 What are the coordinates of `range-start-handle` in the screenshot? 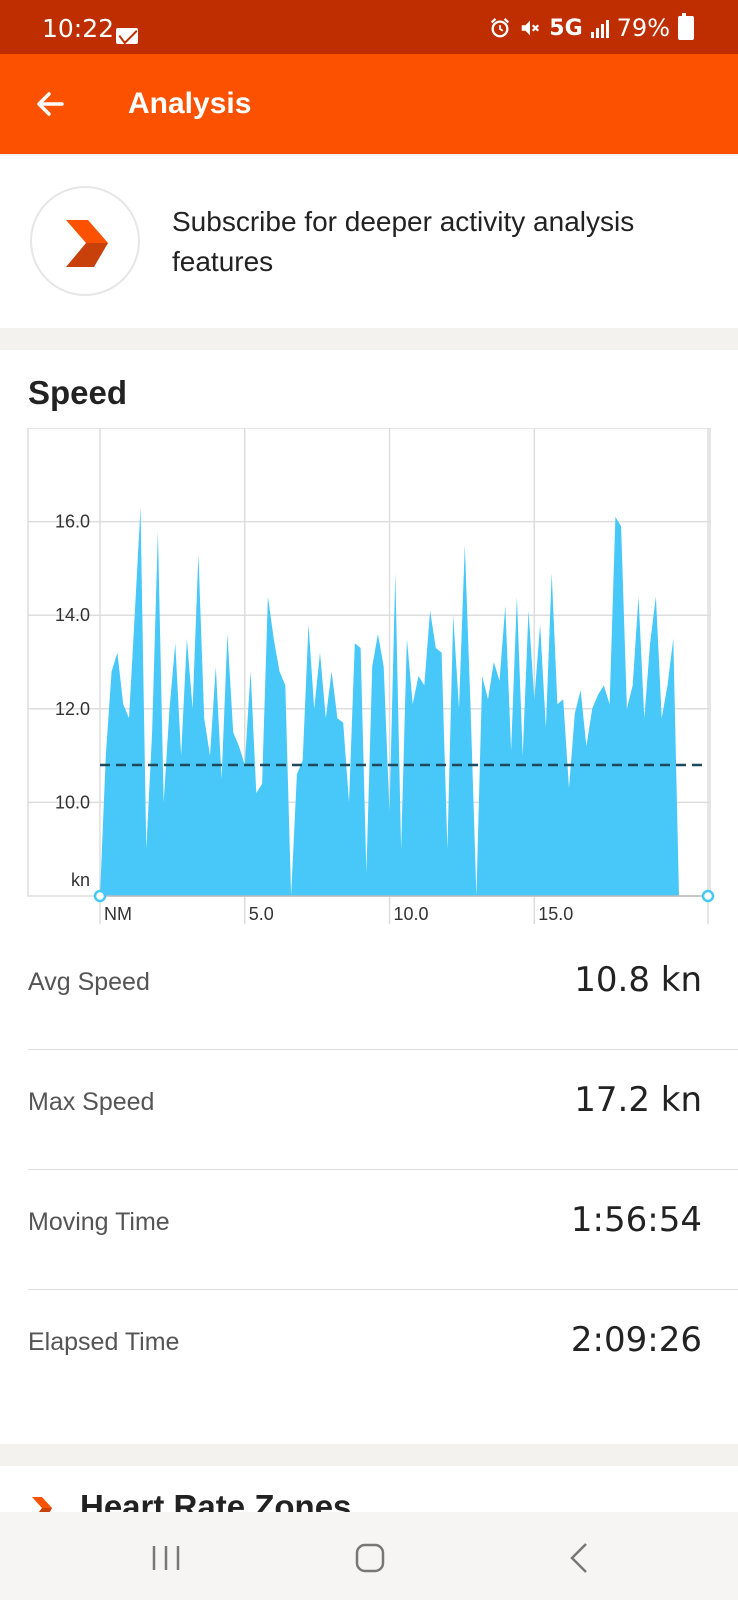 It's located at (100, 896).